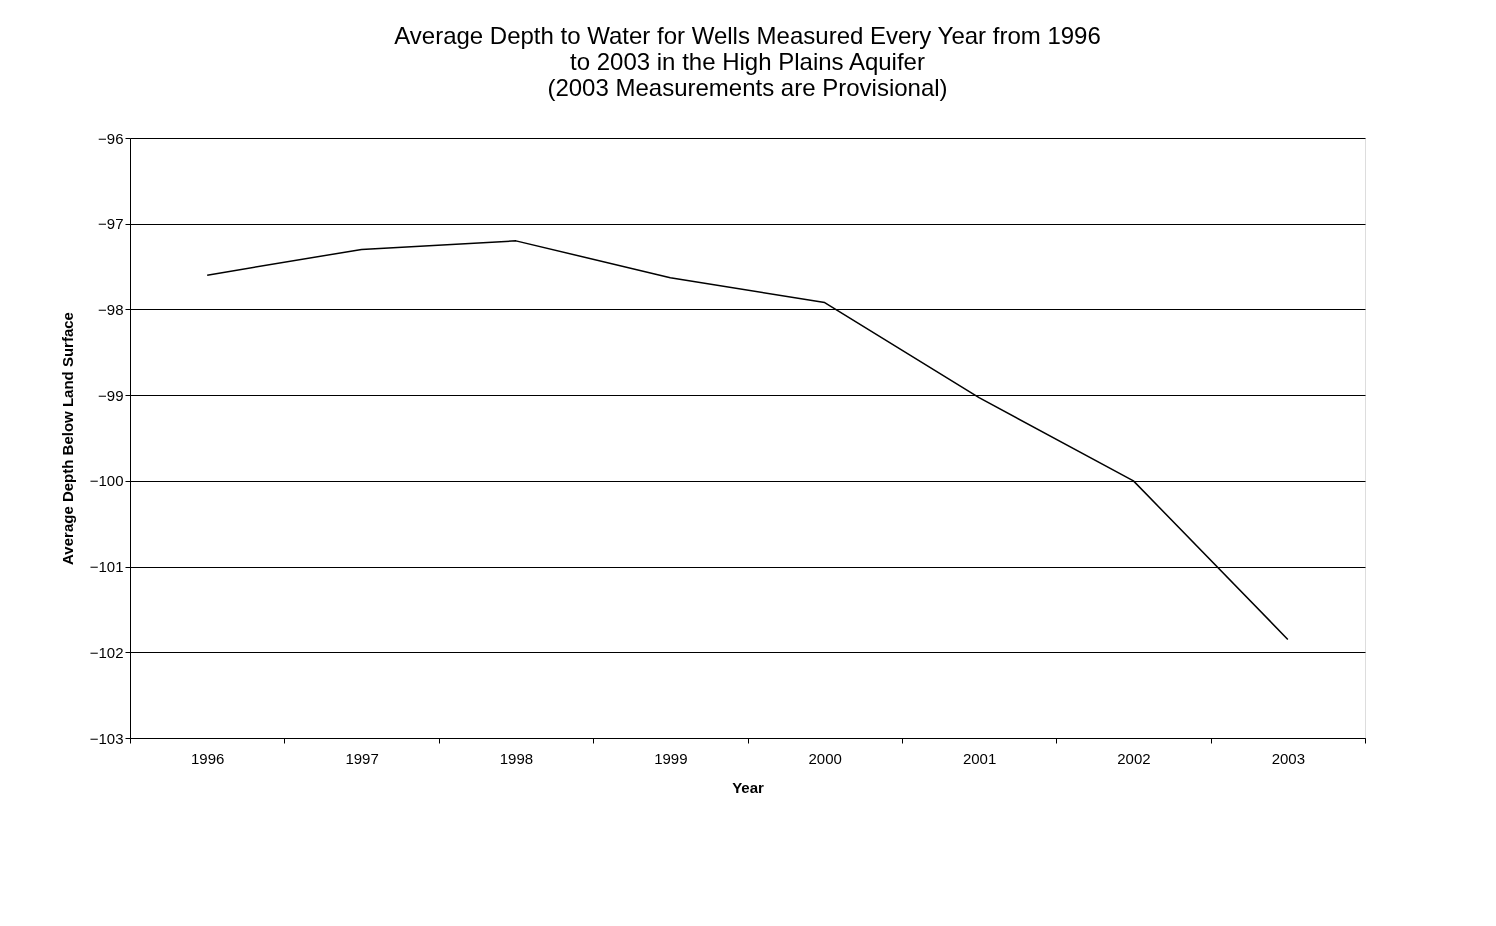 Image resolution: width=1496 pixels, height=926 pixels. What do you see at coordinates (748, 787) in the screenshot?
I see `x-axis-title: Year` at bounding box center [748, 787].